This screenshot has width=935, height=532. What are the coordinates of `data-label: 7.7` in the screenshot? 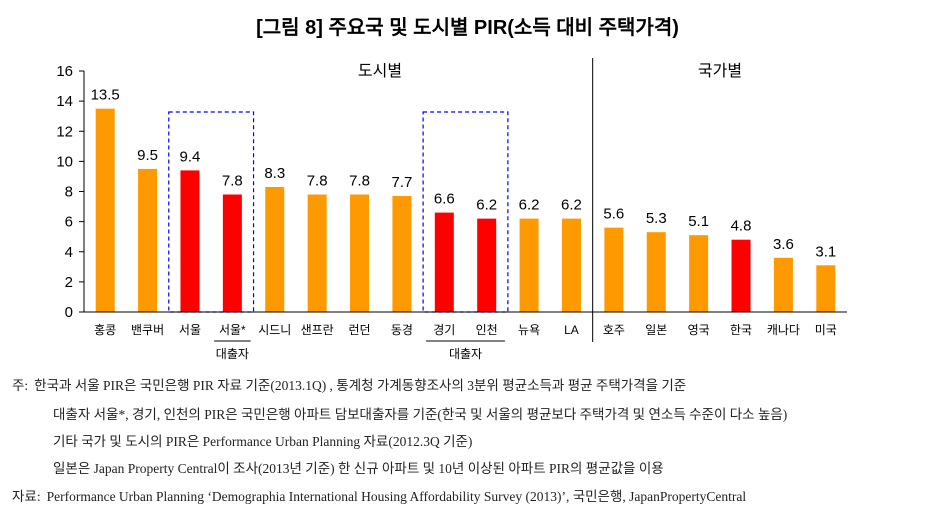 It's located at (401, 182).